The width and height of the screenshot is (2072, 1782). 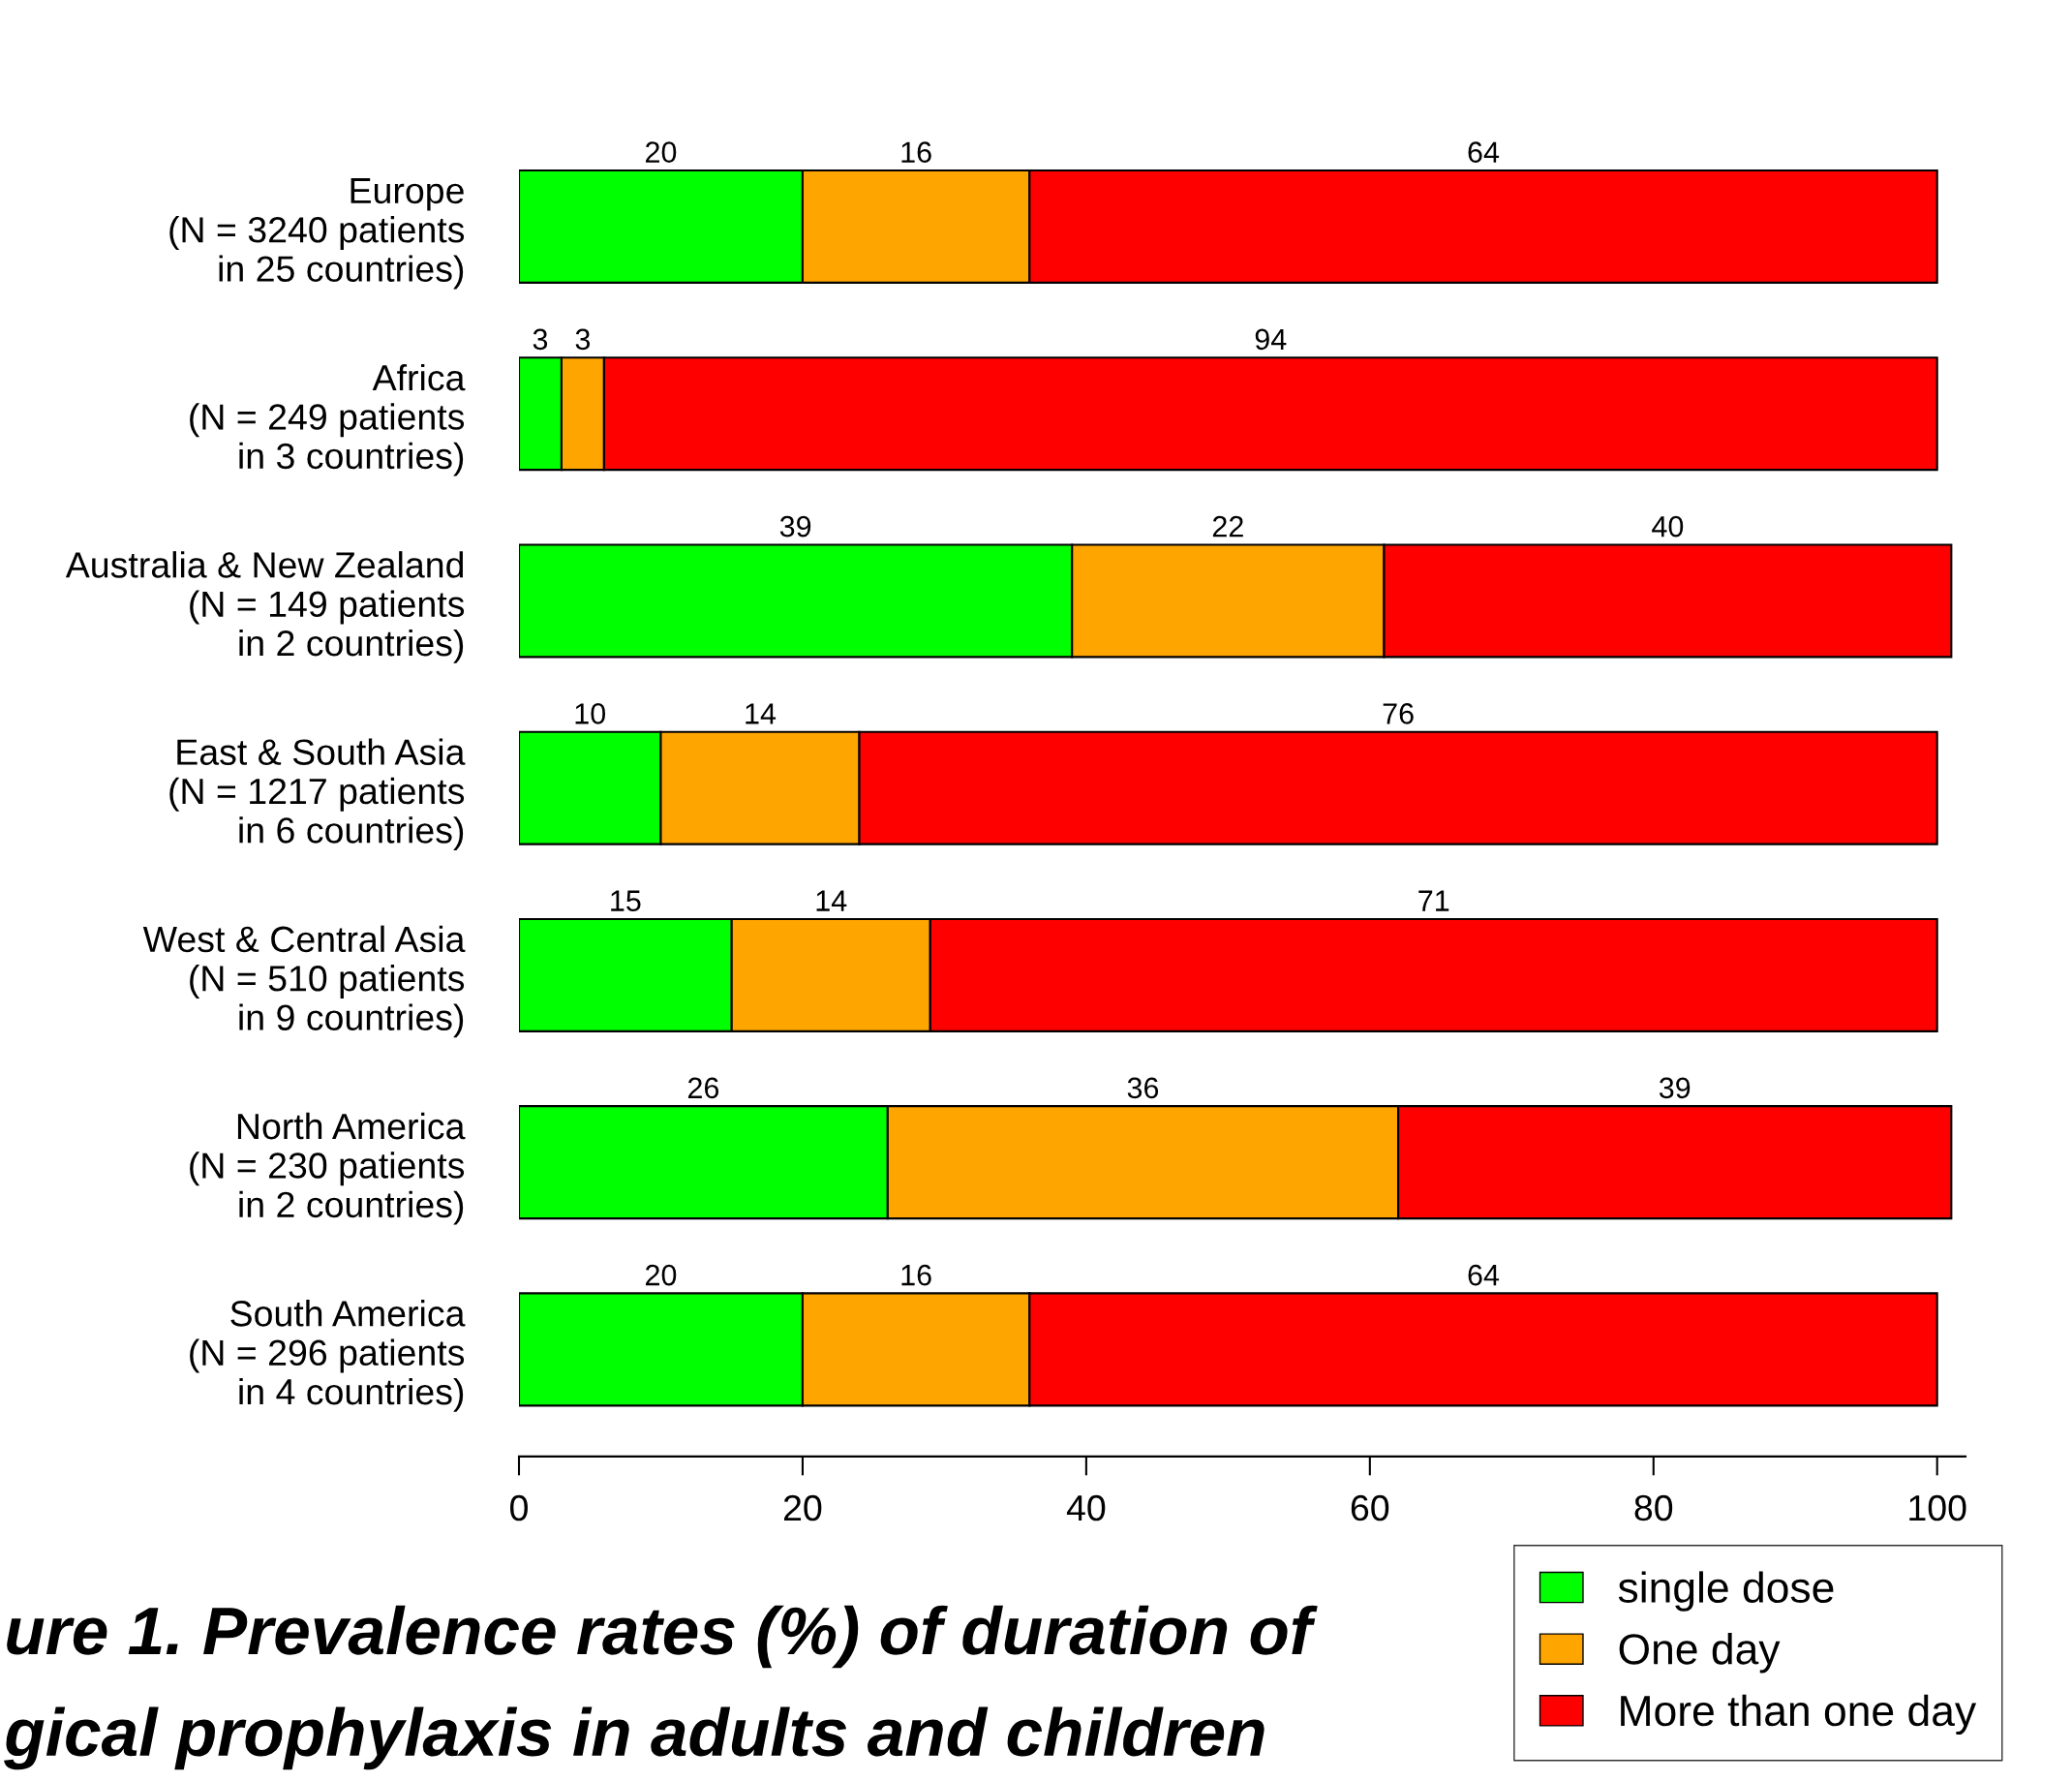 What do you see at coordinates (662, 1637) in the screenshot?
I see `text: ure 1. Prevalence rates (%) of duration of` at bounding box center [662, 1637].